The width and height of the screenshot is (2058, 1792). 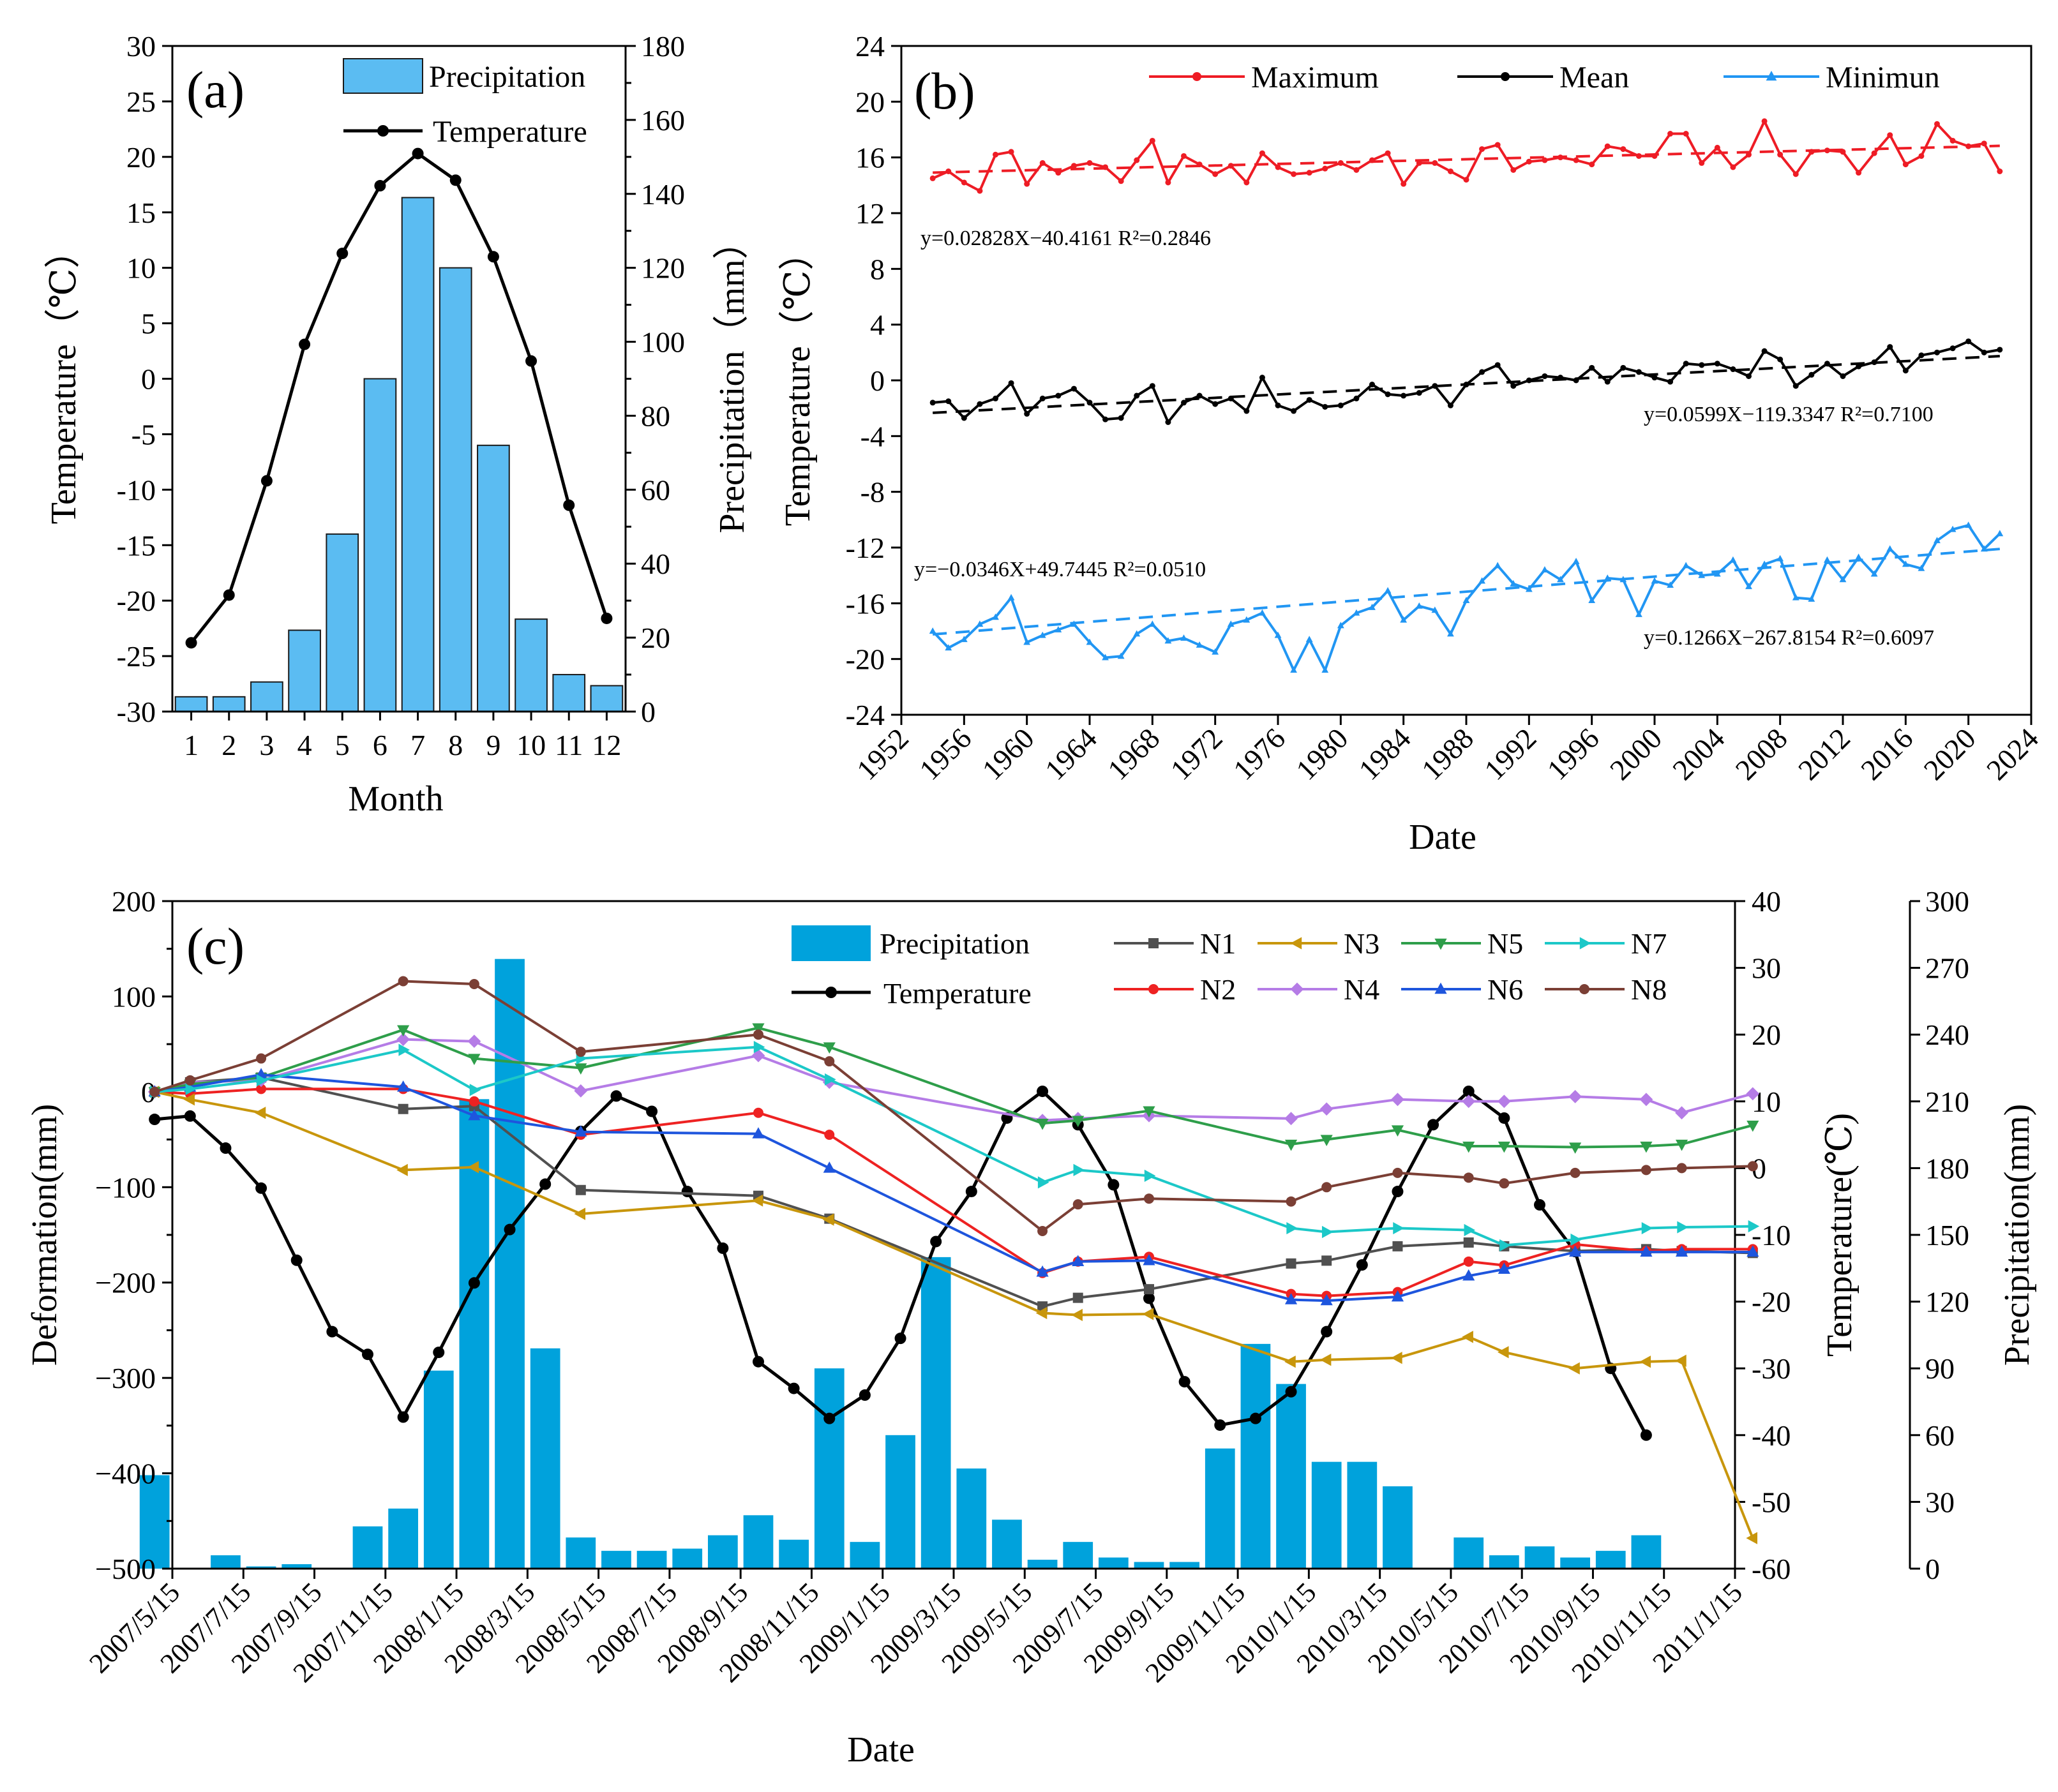 I want to click on right-tick-label-a: 0, so click(x=648, y=712).